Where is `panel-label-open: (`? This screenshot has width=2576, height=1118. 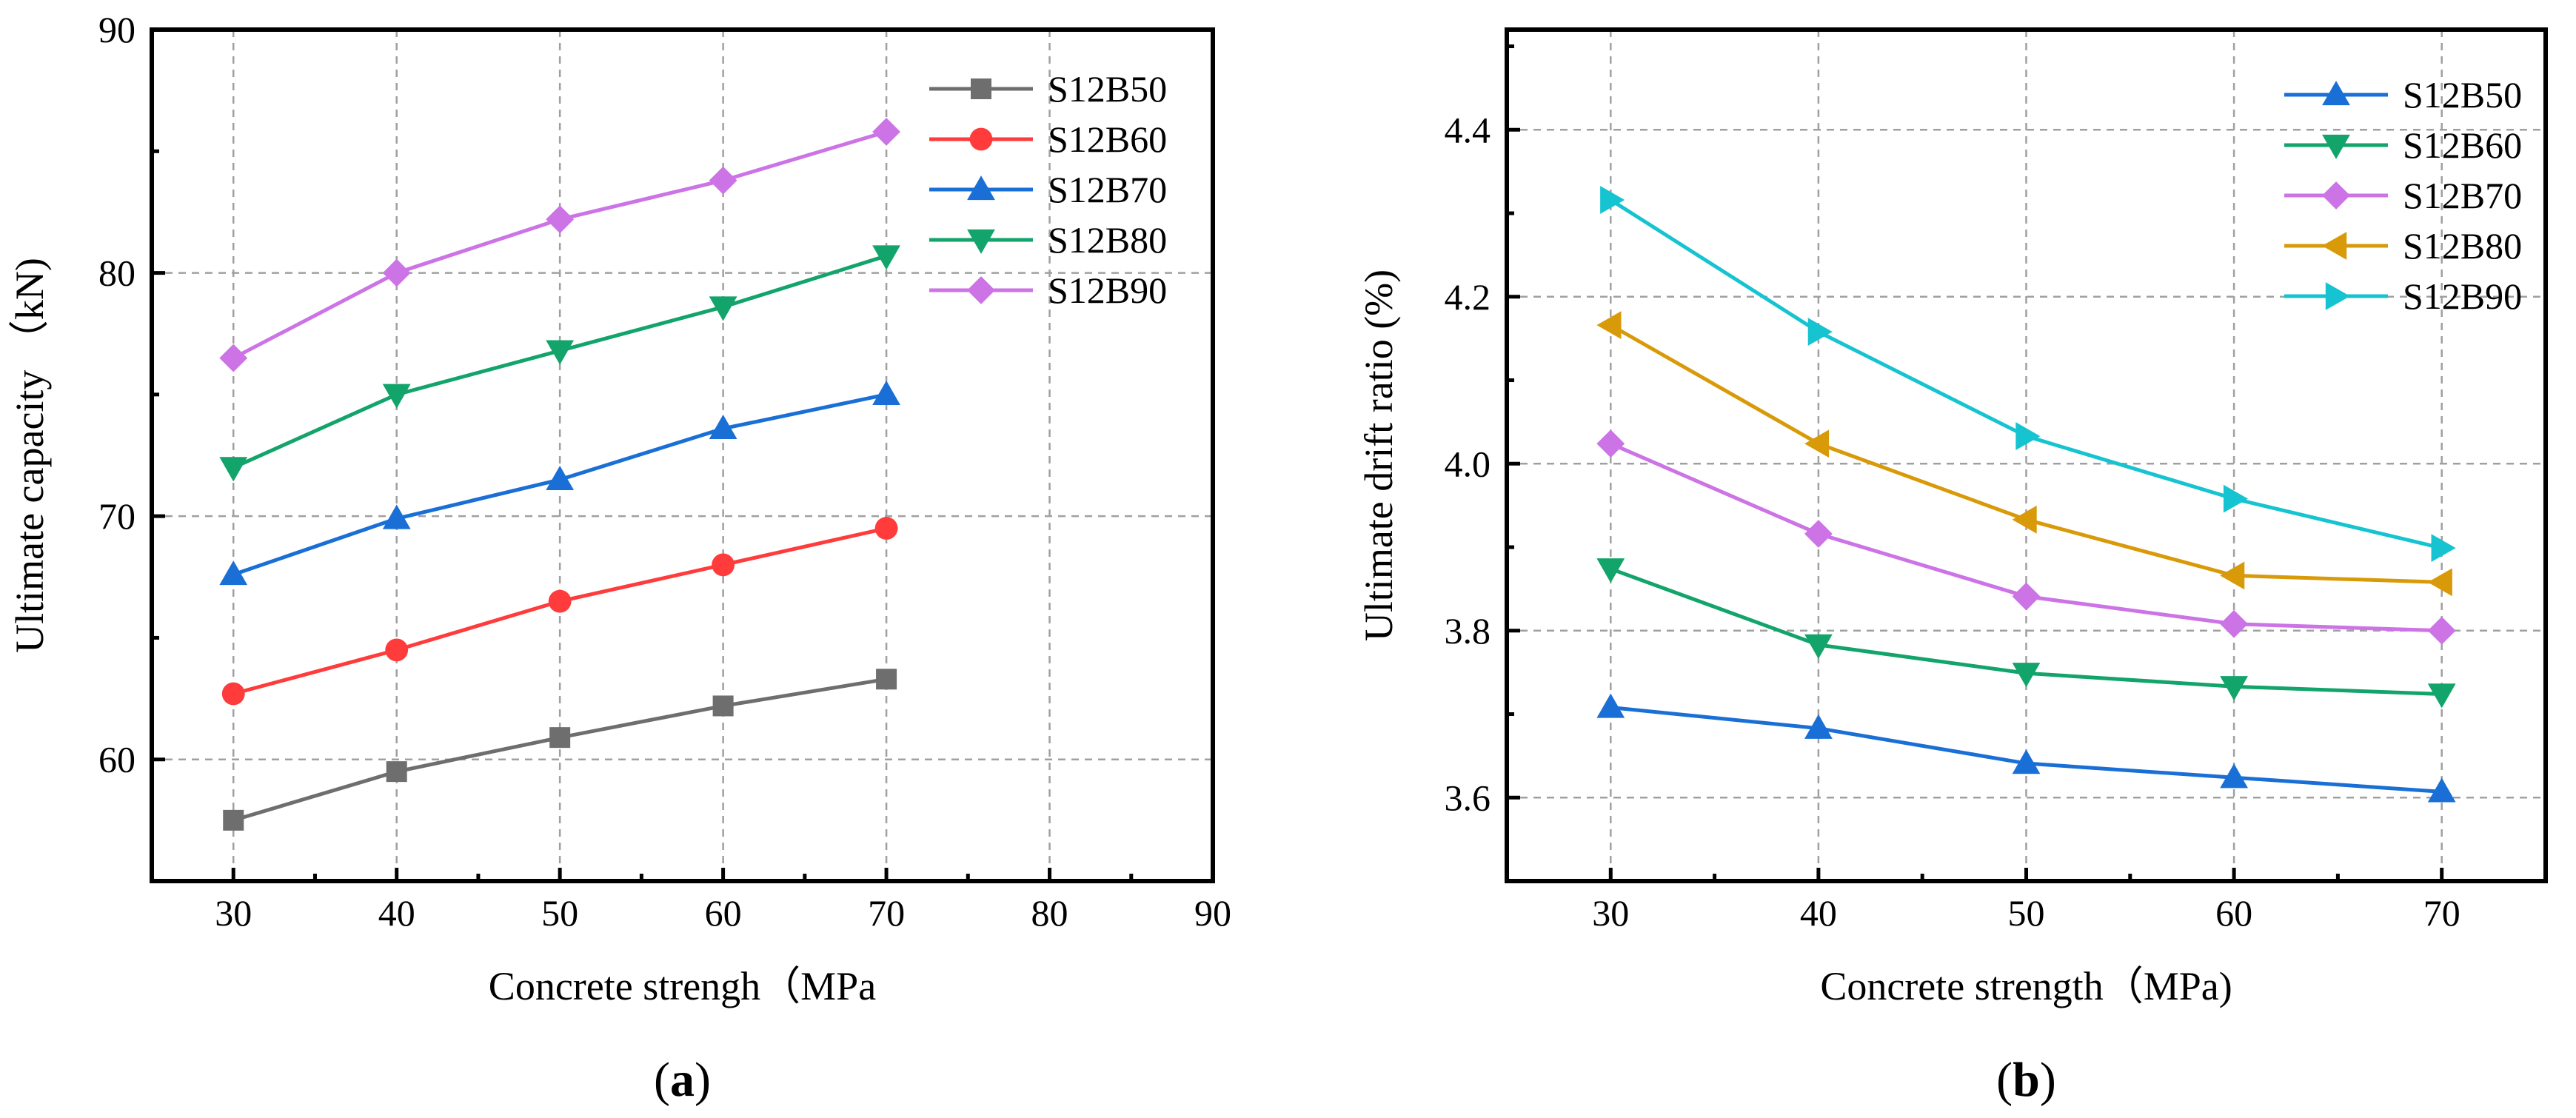 panel-label-open: ( is located at coordinates (662, 1080).